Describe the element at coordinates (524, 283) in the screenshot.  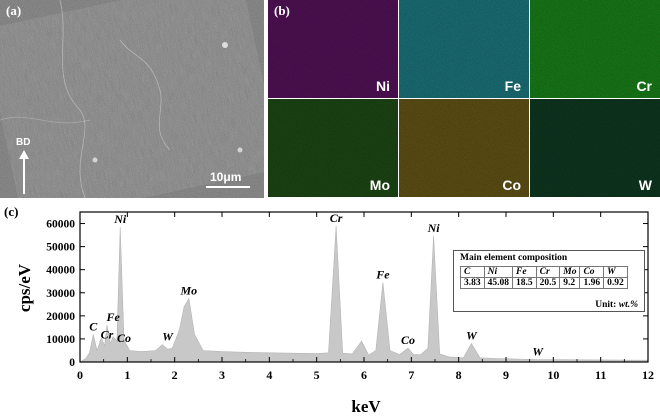
I see `value-fe: 18.5` at that location.